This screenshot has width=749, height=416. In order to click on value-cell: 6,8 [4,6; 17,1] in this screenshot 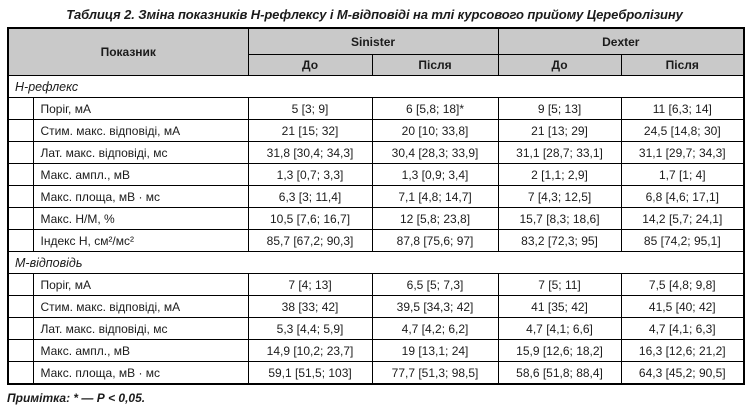, I will do `click(682, 196)`.